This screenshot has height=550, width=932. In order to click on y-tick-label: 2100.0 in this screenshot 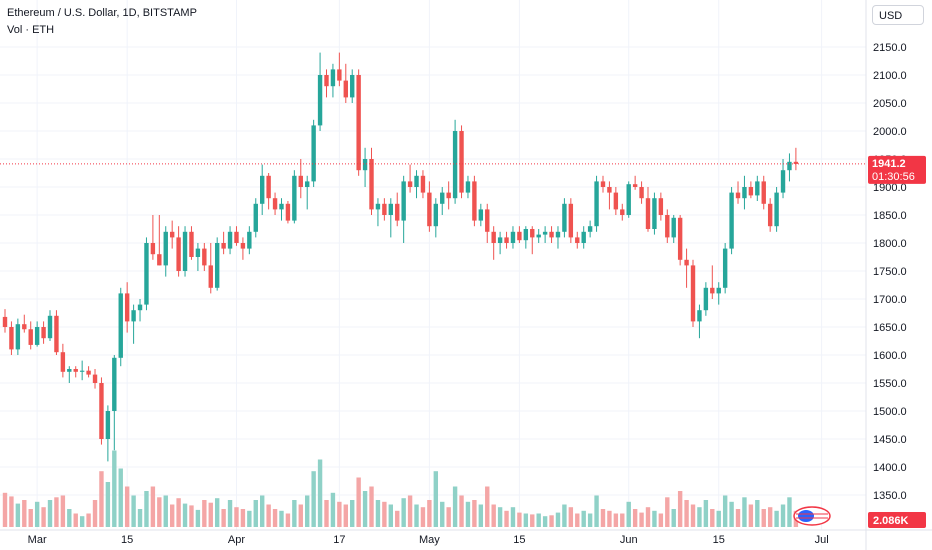, I will do `click(890, 76)`.